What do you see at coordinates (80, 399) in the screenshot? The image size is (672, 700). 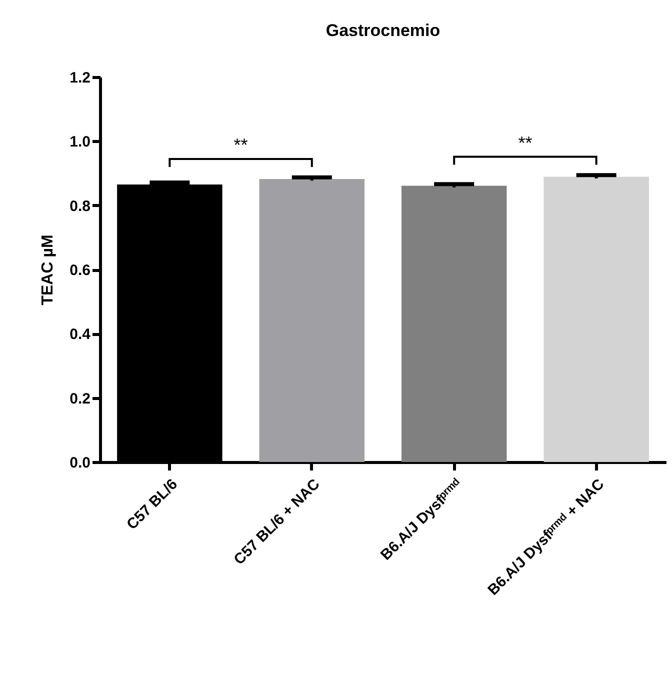 I see `y-tick-label: 0.2` at bounding box center [80, 399].